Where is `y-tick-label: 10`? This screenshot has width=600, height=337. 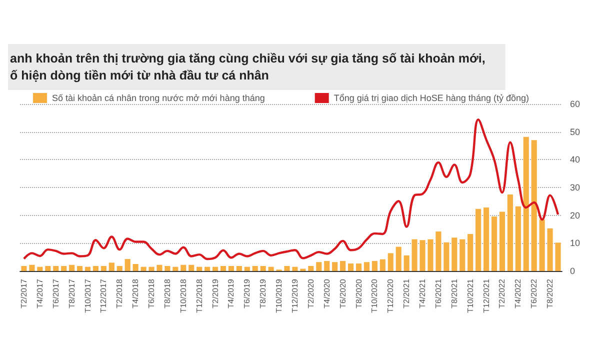 y-tick-label: 10 is located at coordinates (575, 243).